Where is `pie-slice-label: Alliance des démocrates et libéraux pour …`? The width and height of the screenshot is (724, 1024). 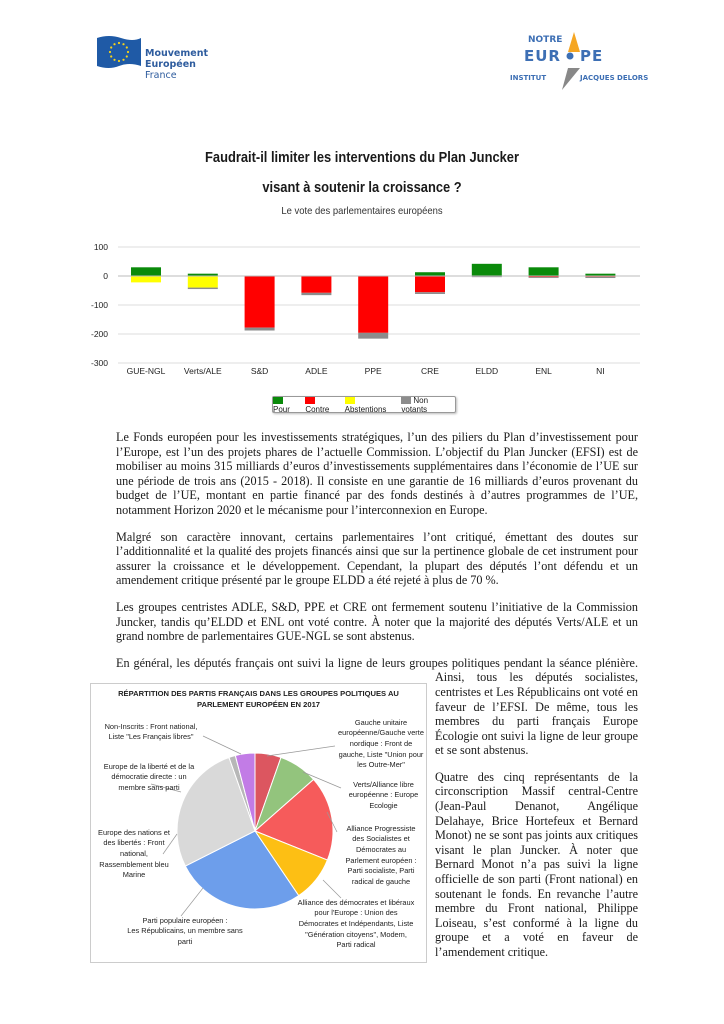
pie-slice-label: Alliance des démocrates et libéraux pour … is located at coordinates (356, 924).